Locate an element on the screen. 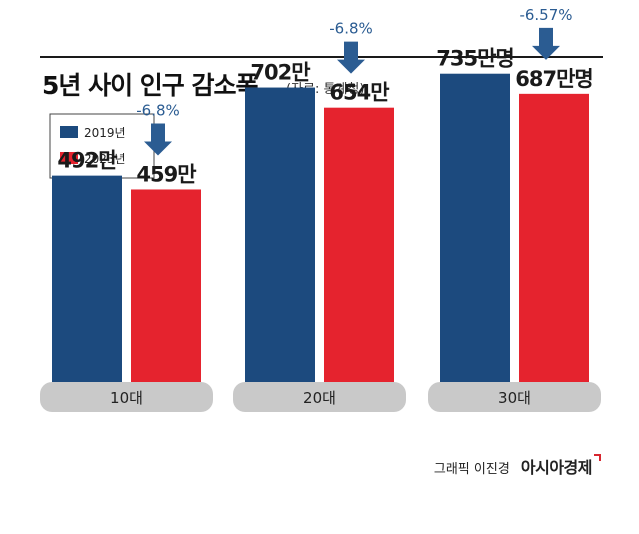  value-label-2023-2: 687만명 is located at coordinates (553, 79).